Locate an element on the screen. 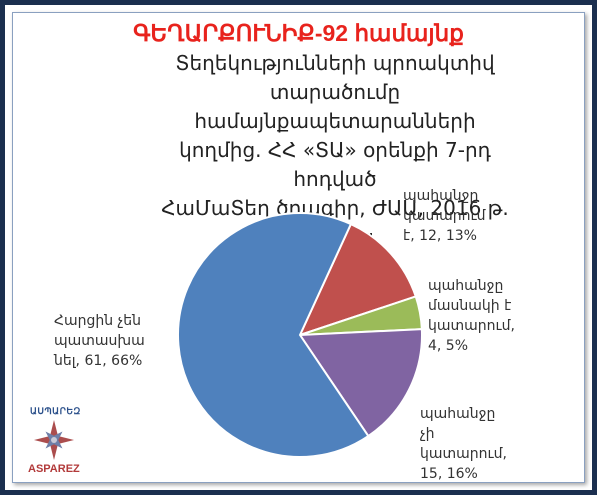 This screenshot has width=597, height=495. slice-label-fulfills: պահանջը կատարում է, 12, 13% is located at coordinates (458, 216).